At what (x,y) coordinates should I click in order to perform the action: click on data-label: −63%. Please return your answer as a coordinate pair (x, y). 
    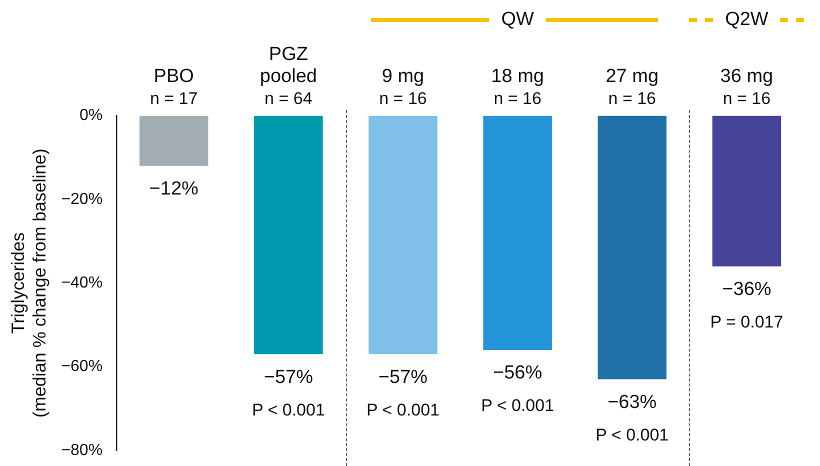
    Looking at the image, I should click on (632, 403).